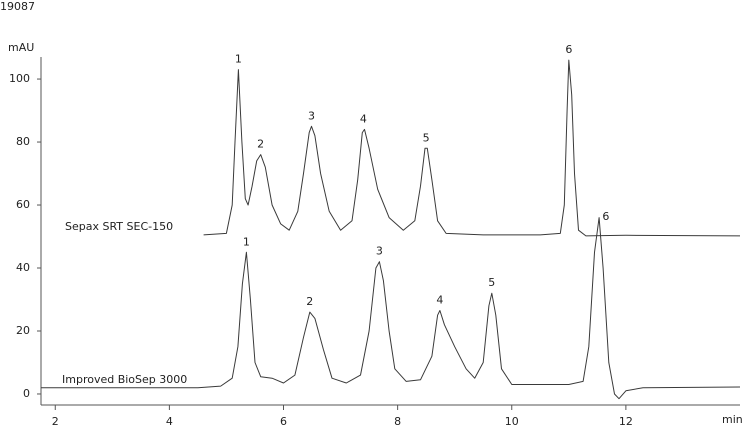 This screenshot has width=750, height=429. What do you see at coordinates (26, 393) in the screenshot?
I see `y-tick-label: 0` at bounding box center [26, 393].